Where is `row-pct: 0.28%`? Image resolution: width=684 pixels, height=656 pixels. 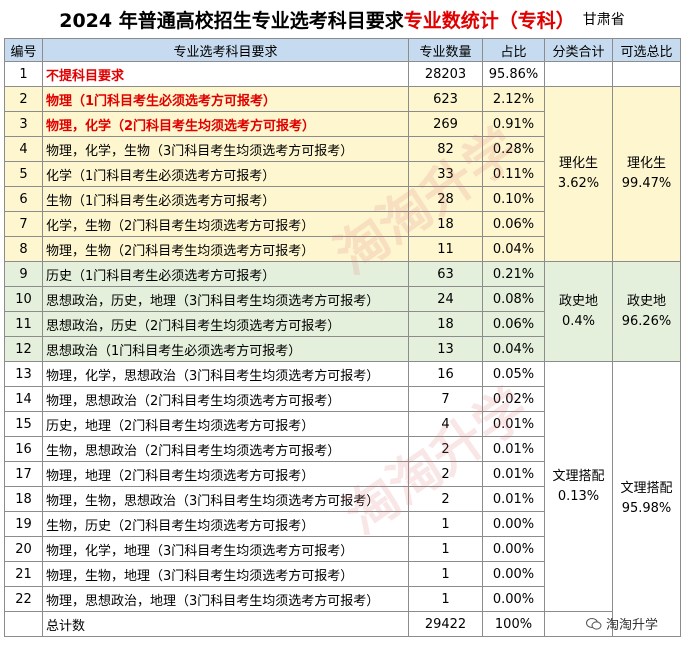
row-pct: 0.28% is located at coordinates (513, 149).